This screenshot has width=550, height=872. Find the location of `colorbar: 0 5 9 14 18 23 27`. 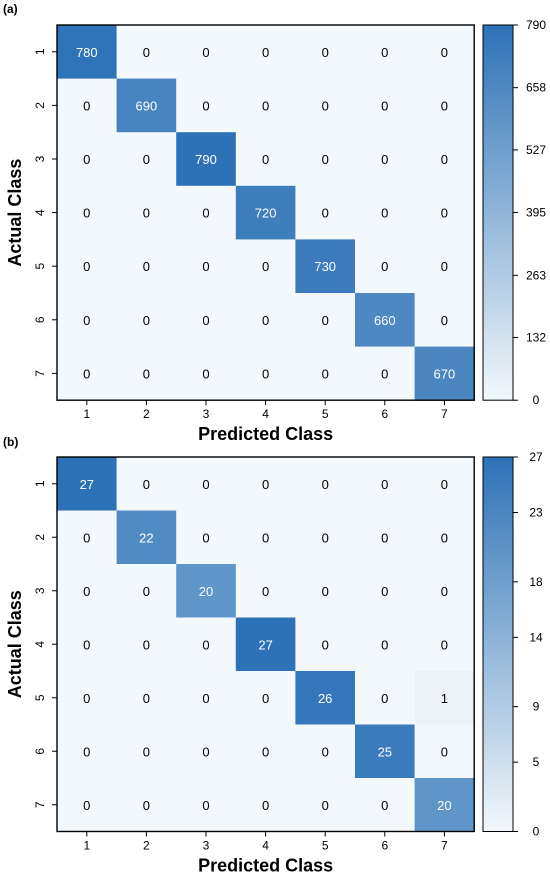

colorbar: 0 5 9 14 18 23 27 is located at coordinates (512, 644).